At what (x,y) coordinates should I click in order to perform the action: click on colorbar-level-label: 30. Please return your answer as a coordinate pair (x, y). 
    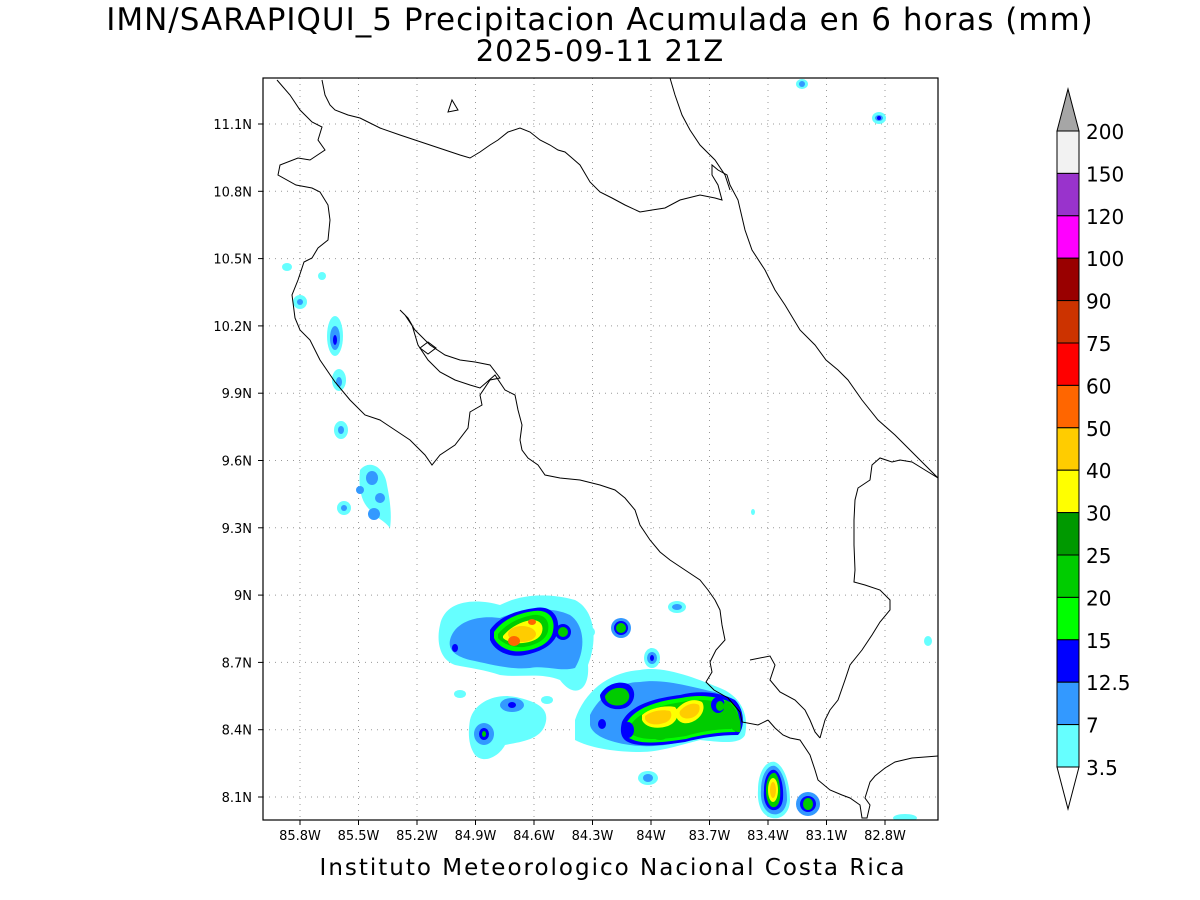
    Looking at the image, I should click on (1098, 514).